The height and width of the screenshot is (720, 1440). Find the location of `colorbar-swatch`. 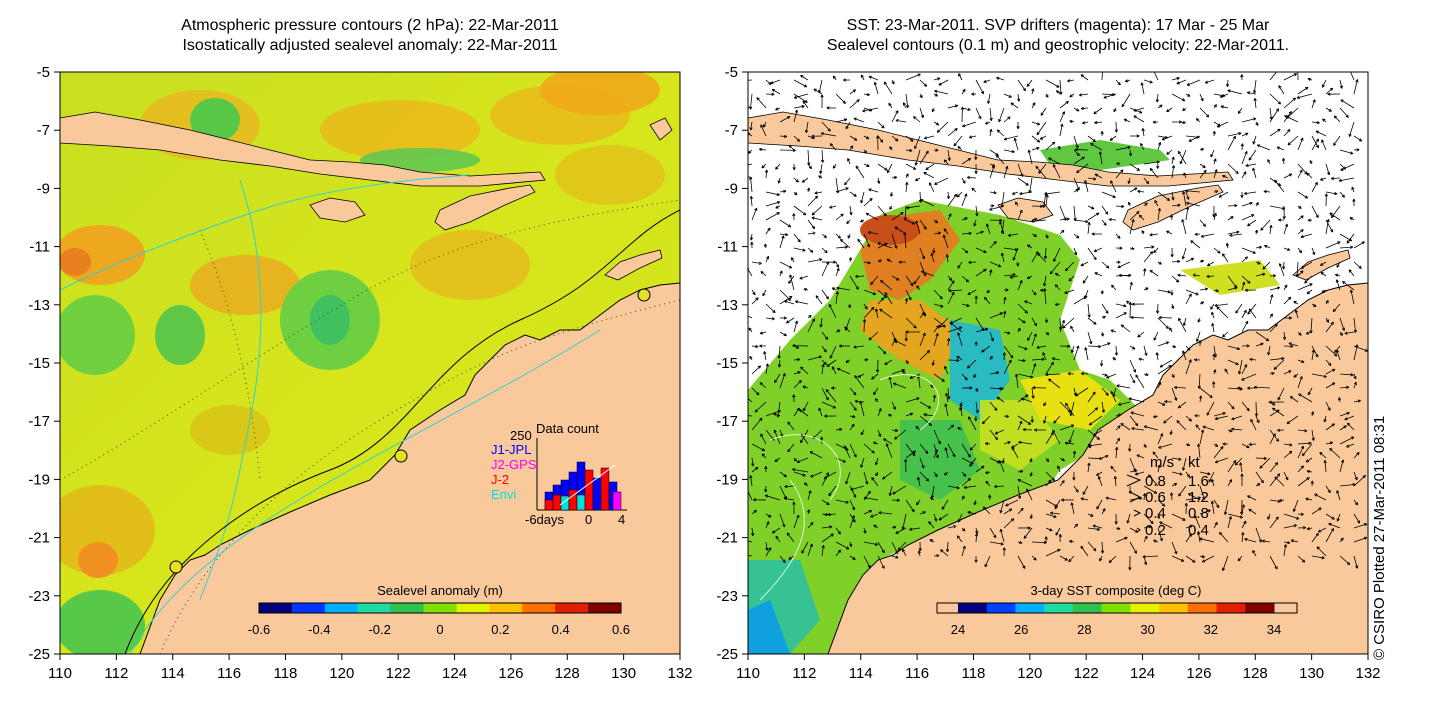

colorbar-swatch is located at coordinates (539, 608).